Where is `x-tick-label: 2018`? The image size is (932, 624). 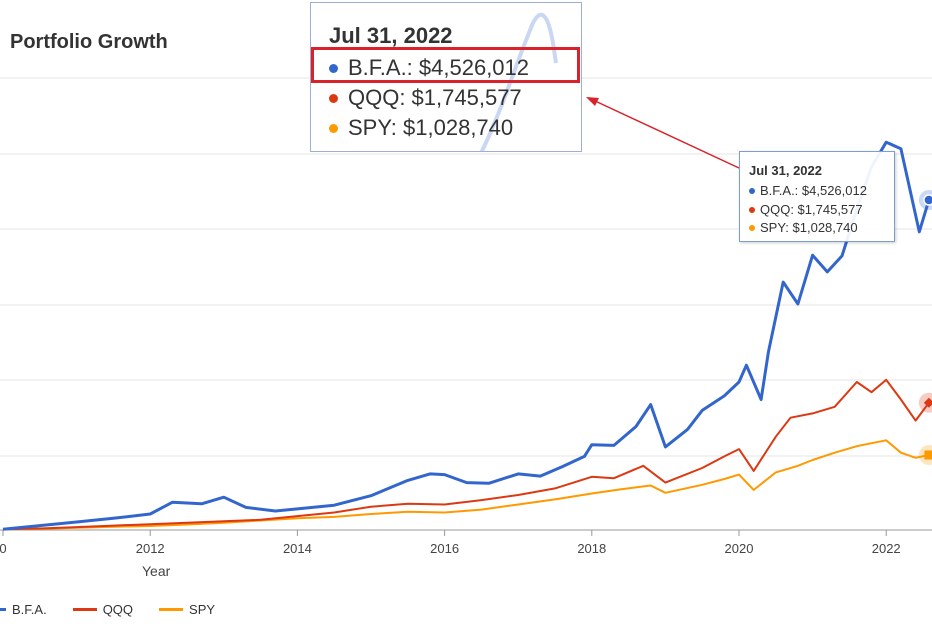 x-tick-label: 2018 is located at coordinates (591, 548).